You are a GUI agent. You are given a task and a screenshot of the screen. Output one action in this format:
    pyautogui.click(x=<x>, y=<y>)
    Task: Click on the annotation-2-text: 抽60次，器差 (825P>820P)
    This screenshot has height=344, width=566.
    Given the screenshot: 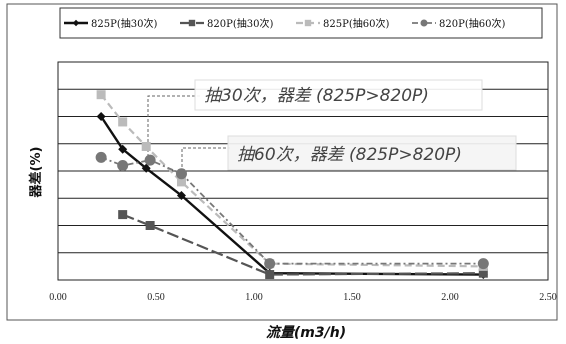 What is the action you would take?
    pyautogui.click(x=349, y=155)
    